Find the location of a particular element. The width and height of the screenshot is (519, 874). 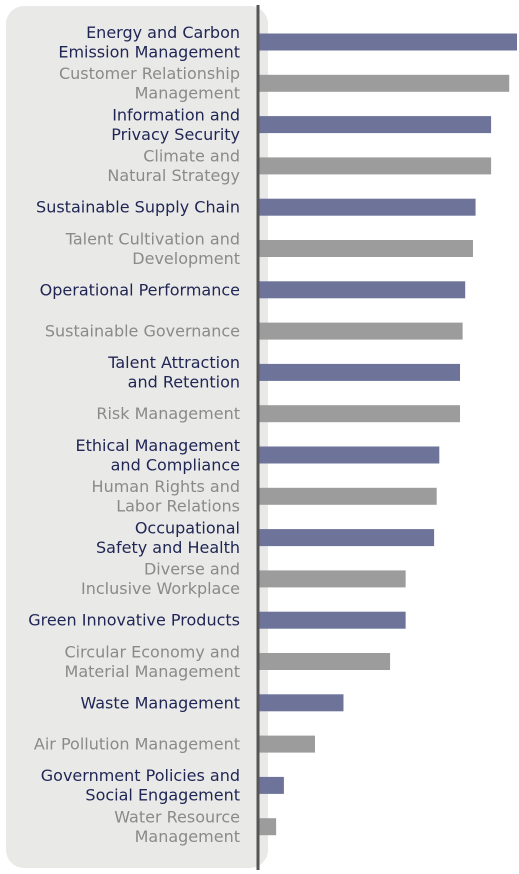

category-label-line: Circular Economy and is located at coordinates (152, 651).